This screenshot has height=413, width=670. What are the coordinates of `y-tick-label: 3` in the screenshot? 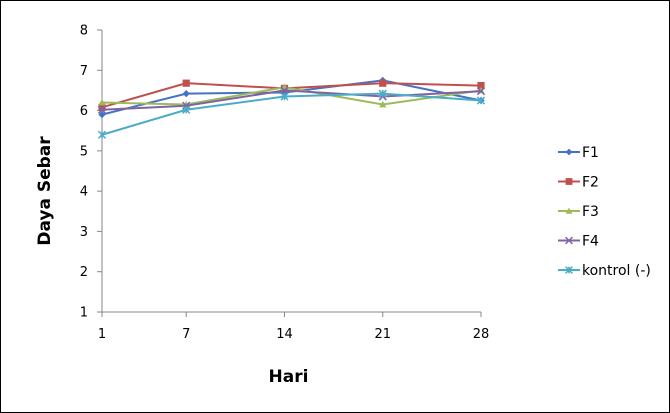 It's located at (84, 232).